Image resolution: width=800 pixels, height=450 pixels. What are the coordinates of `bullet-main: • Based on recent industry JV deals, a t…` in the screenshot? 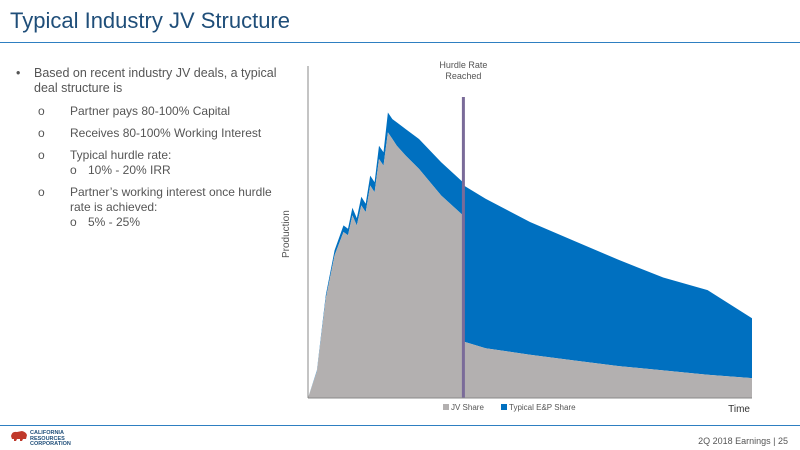 It's located at (147, 81).